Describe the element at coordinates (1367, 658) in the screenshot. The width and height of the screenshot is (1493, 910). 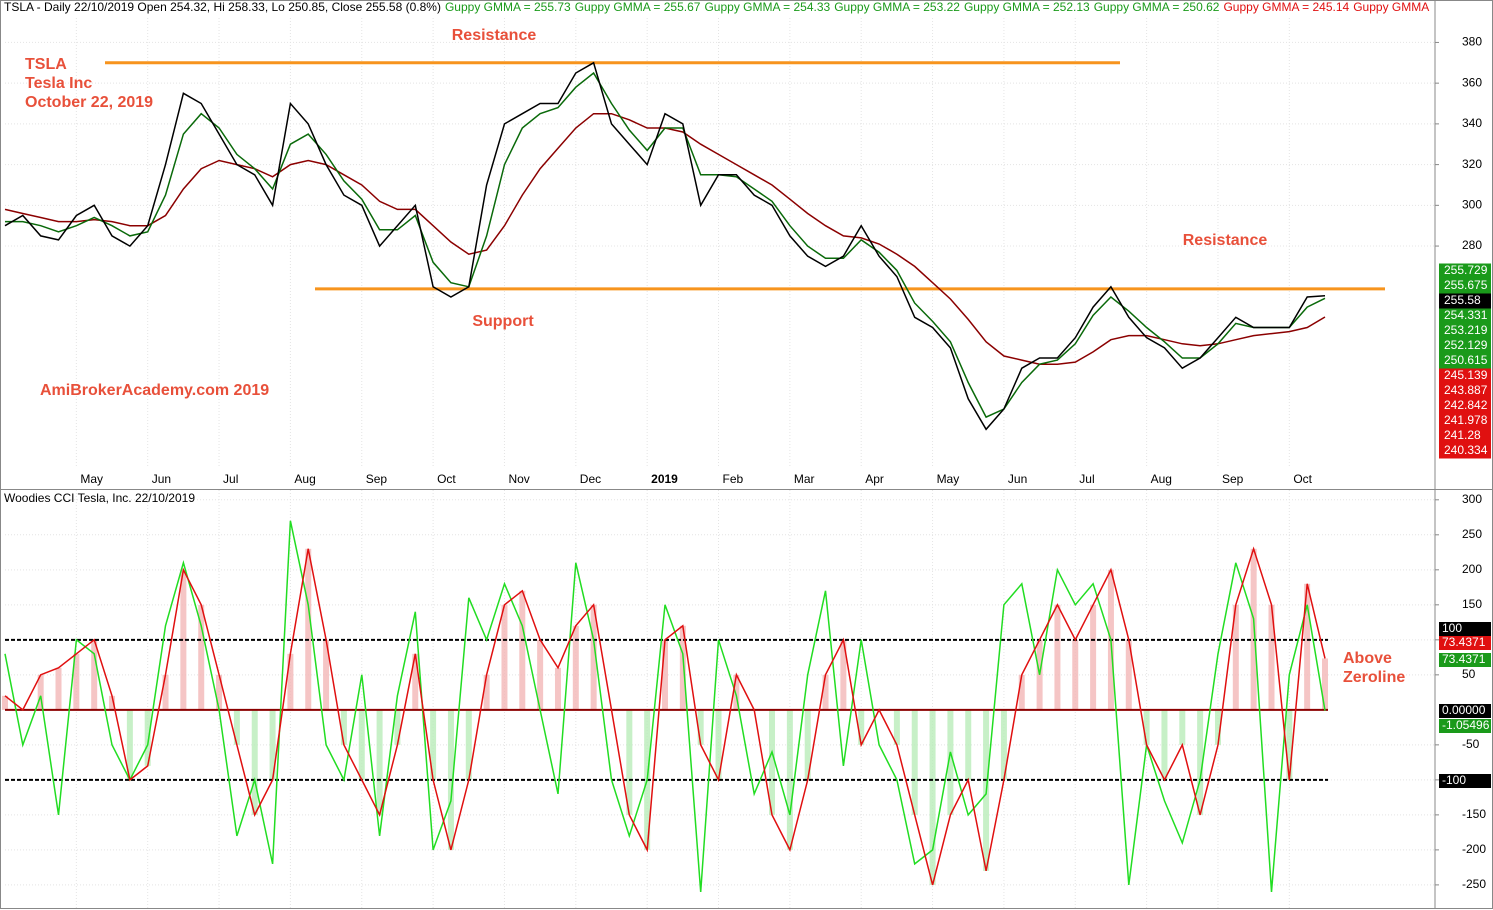
I see `annotation: Above` at that location.